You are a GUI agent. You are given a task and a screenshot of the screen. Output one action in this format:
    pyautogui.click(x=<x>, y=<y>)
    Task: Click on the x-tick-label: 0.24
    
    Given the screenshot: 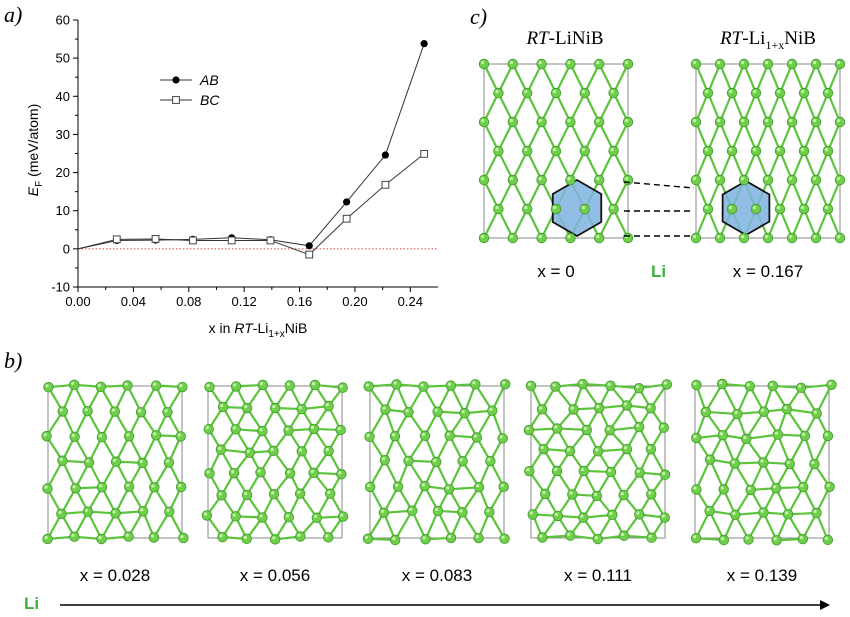 What is the action you would take?
    pyautogui.click(x=410, y=301)
    